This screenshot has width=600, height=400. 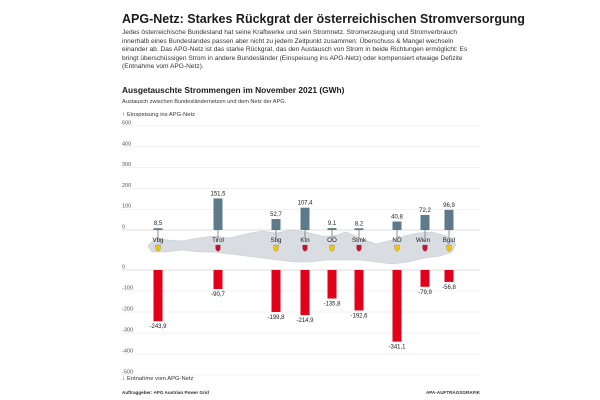 I want to click on credit-text: Auftraggeber: APG Austrian Power Grid, so click(x=165, y=392).